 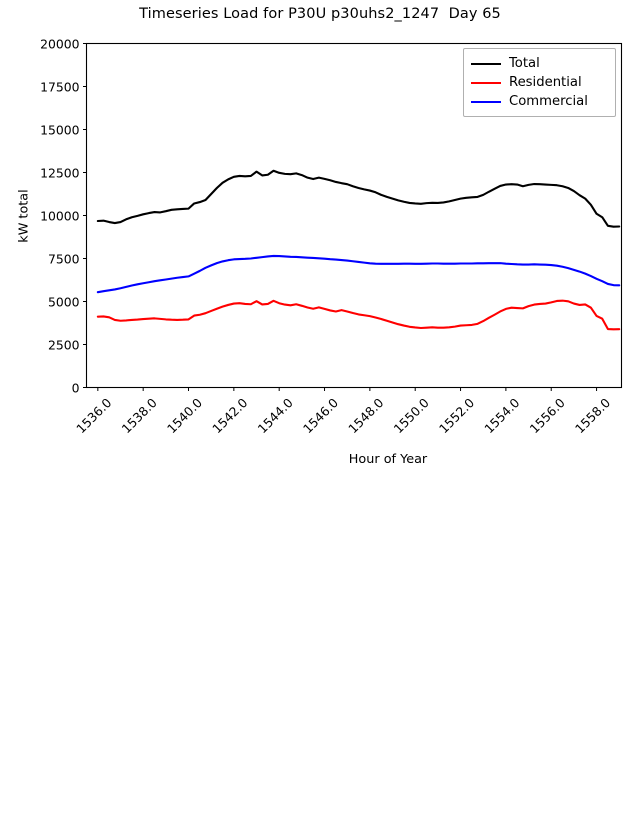 I want to click on legend-item-total: Total, so click(x=538, y=63).